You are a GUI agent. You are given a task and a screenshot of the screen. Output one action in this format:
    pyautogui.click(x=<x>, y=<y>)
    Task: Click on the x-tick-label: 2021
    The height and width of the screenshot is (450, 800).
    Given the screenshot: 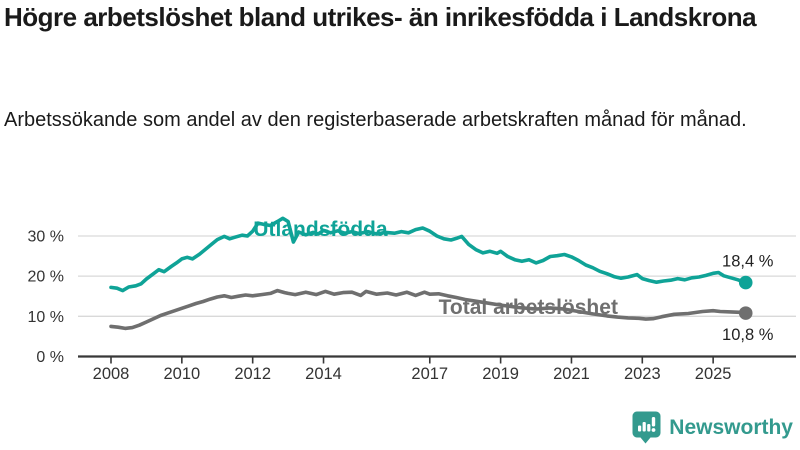 What is the action you would take?
    pyautogui.click(x=571, y=374)
    